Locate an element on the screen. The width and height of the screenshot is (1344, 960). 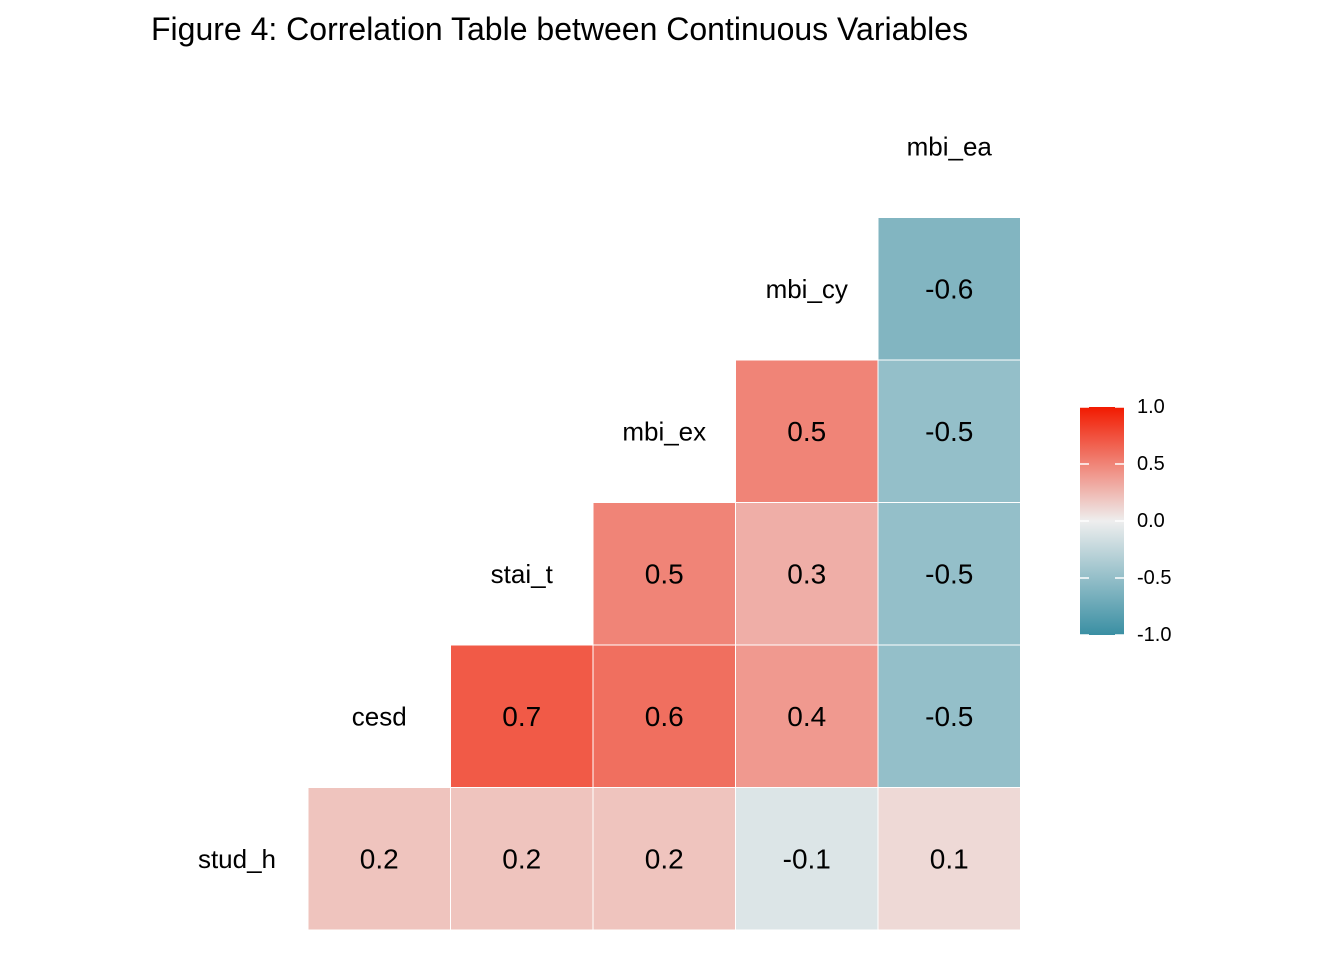
color-legend: 1.0 0.5 0.0 -0.5 -1.0 is located at coordinates (1125, 521).